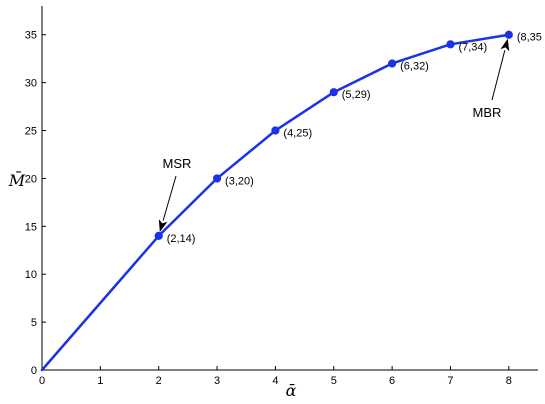  Describe the element at coordinates (159, 381) in the screenshot. I see `x-tick-label: 2` at that location.